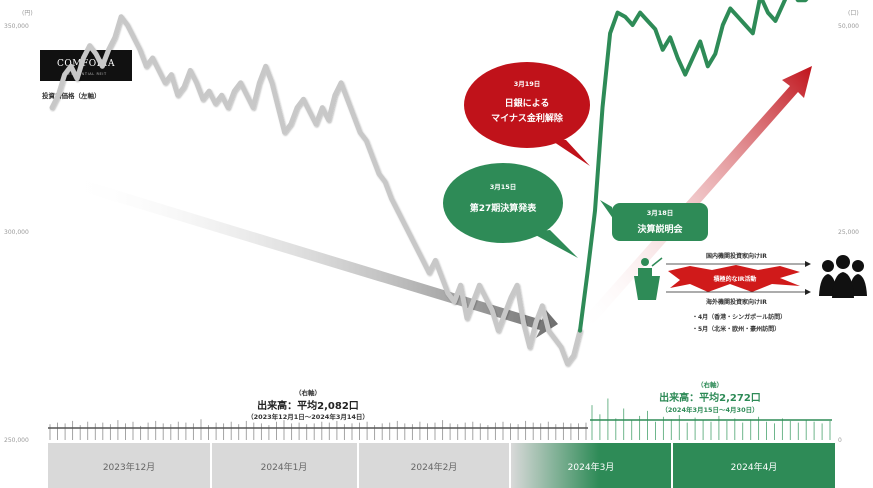  I want to click on ir-burst-shape, so click(734, 278).